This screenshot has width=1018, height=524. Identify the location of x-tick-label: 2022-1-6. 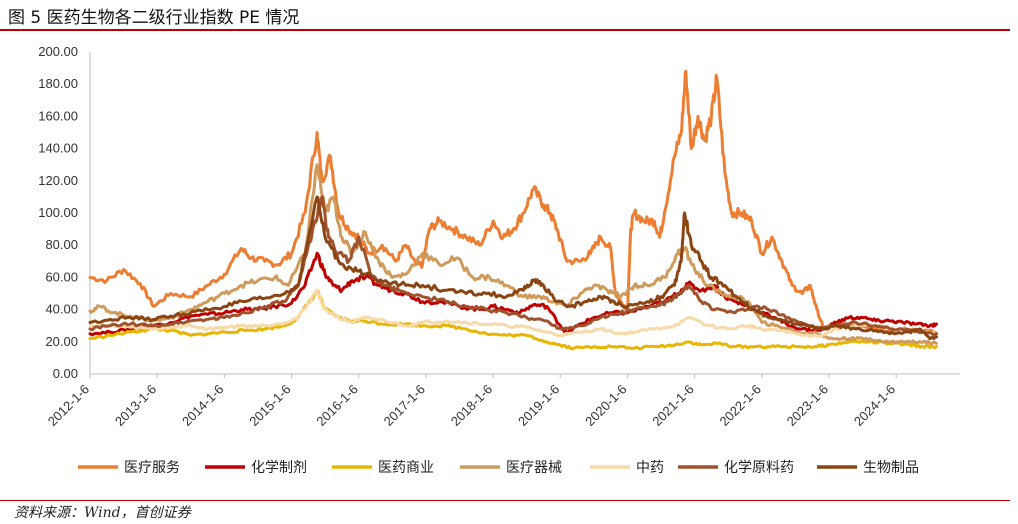
(740, 405).